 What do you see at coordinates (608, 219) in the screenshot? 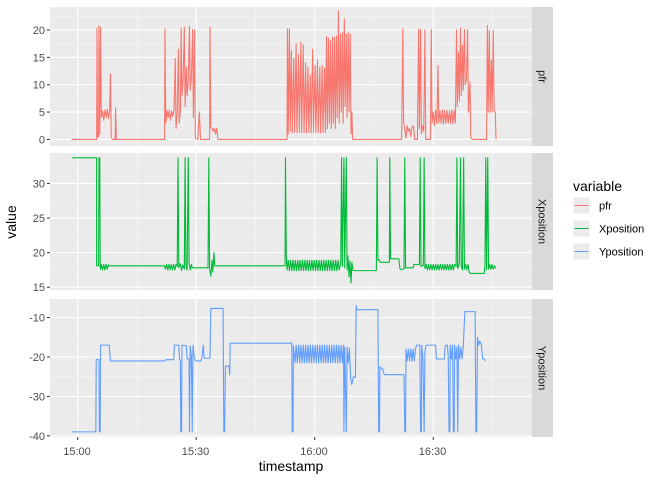
I see `legend: variable pfr Xposition Yposition` at bounding box center [608, 219].